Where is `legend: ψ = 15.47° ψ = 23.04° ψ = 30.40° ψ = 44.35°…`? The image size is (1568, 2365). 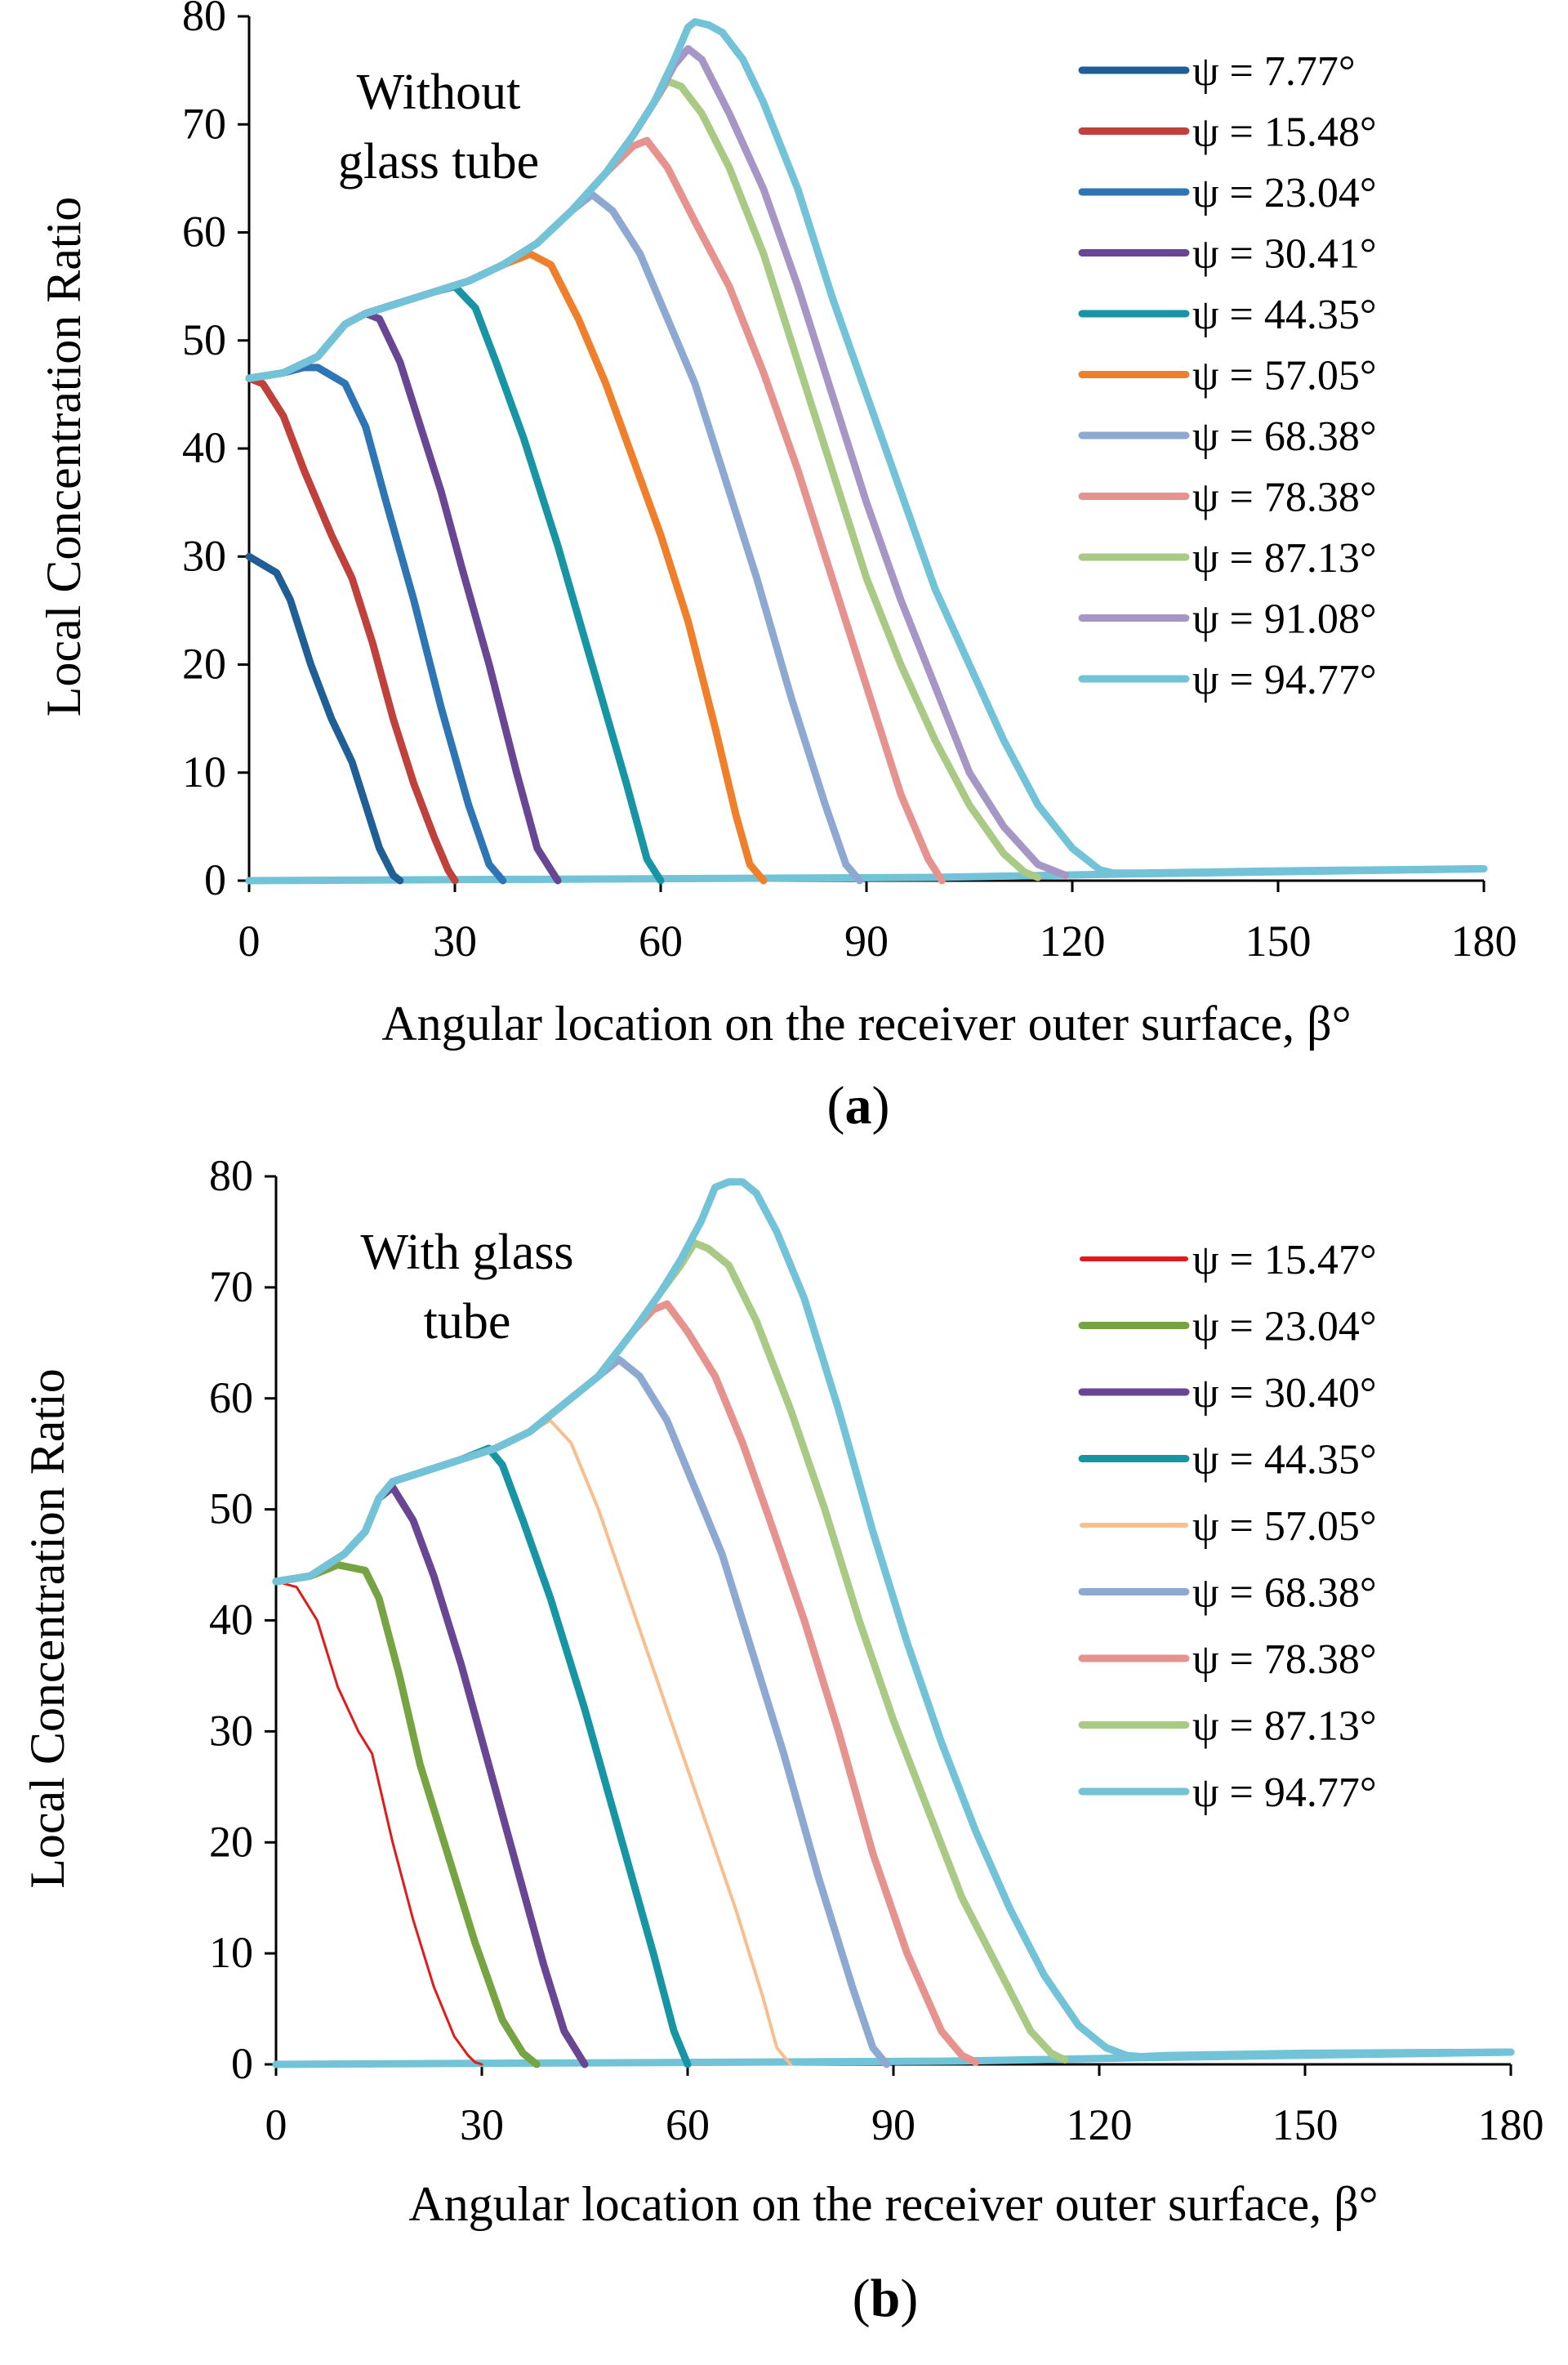
legend: ψ = 15.47° ψ = 23.04° ψ = 30.40° ψ = 44.35°… is located at coordinates (1227, 1527).